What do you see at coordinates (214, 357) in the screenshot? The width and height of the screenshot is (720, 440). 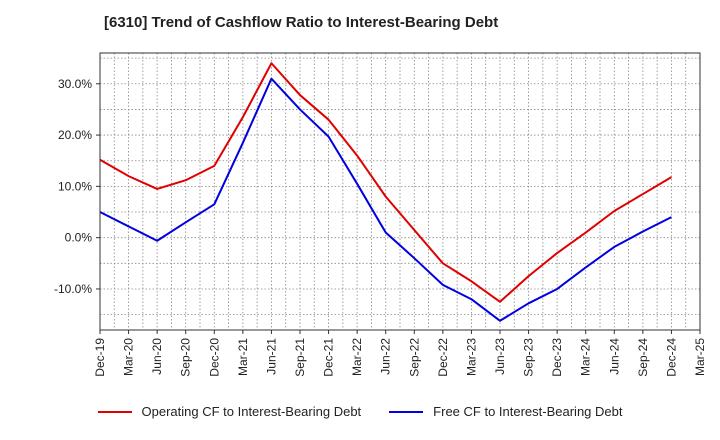 I see `x-tick-label: Dec-20` at bounding box center [214, 357].